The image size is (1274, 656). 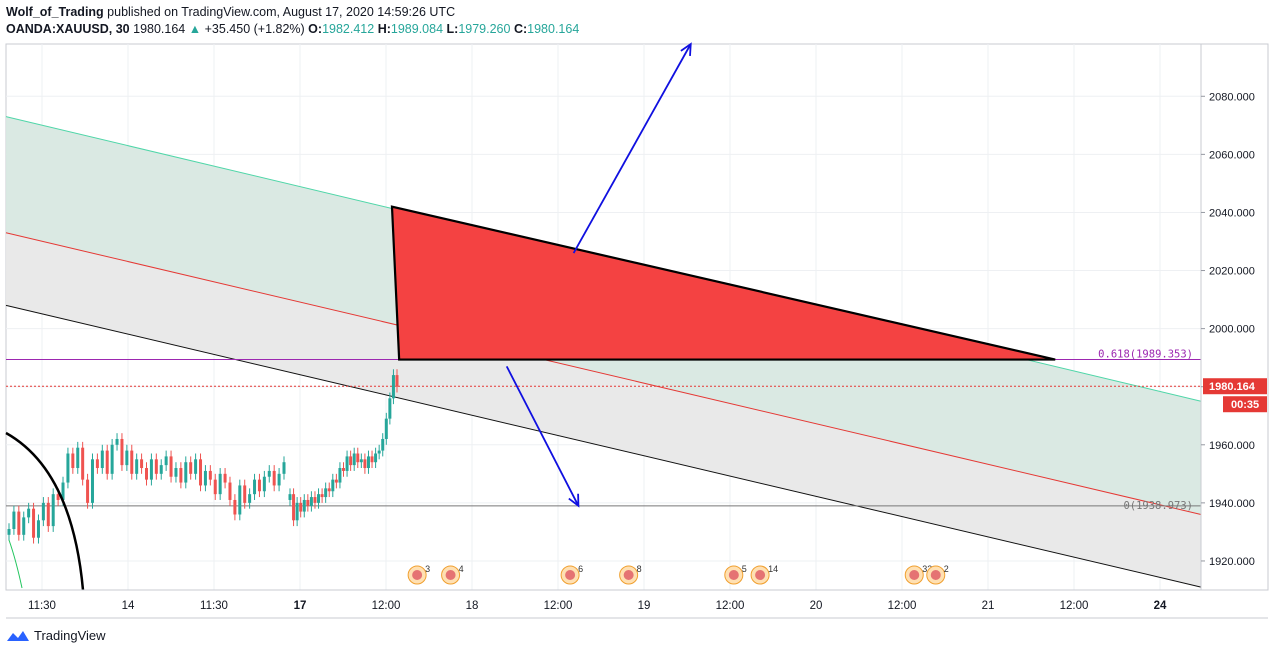 I want to click on tradingview-footer: TradingView, so click(x=56, y=635).